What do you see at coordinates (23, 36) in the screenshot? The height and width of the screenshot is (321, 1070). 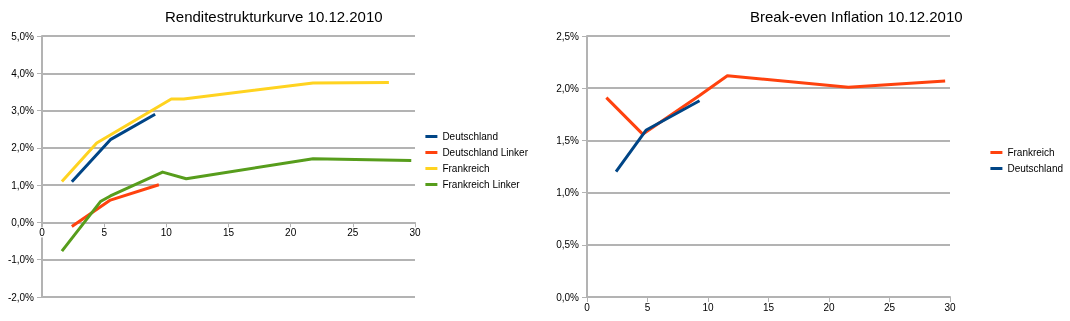 I see `y-tick-label: 5,0%` at bounding box center [23, 36].